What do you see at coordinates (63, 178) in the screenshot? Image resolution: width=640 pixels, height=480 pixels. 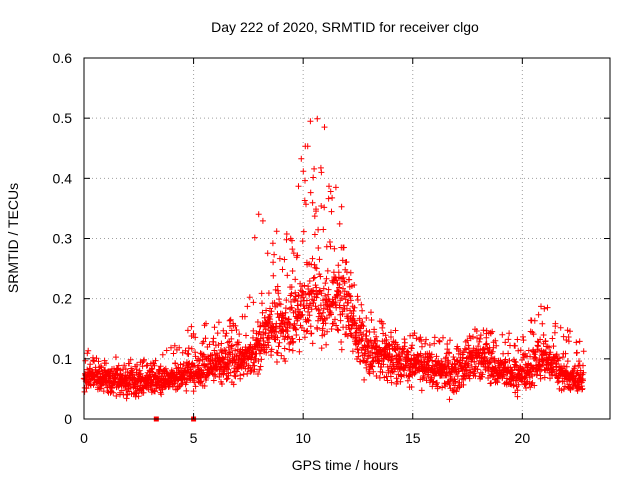 I see `y-tick-label: 0.4` at bounding box center [63, 178].